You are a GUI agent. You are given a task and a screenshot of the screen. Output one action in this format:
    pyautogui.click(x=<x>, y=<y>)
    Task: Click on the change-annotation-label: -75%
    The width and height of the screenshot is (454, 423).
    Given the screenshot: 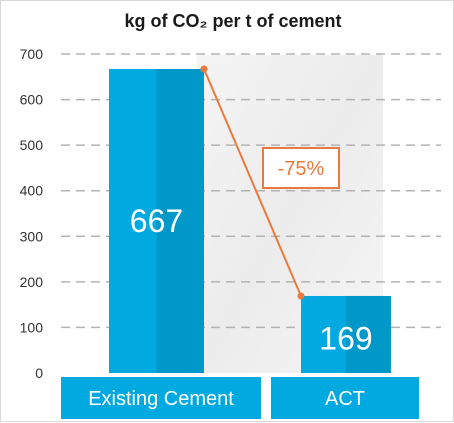 What is the action you would take?
    pyautogui.click(x=301, y=169)
    